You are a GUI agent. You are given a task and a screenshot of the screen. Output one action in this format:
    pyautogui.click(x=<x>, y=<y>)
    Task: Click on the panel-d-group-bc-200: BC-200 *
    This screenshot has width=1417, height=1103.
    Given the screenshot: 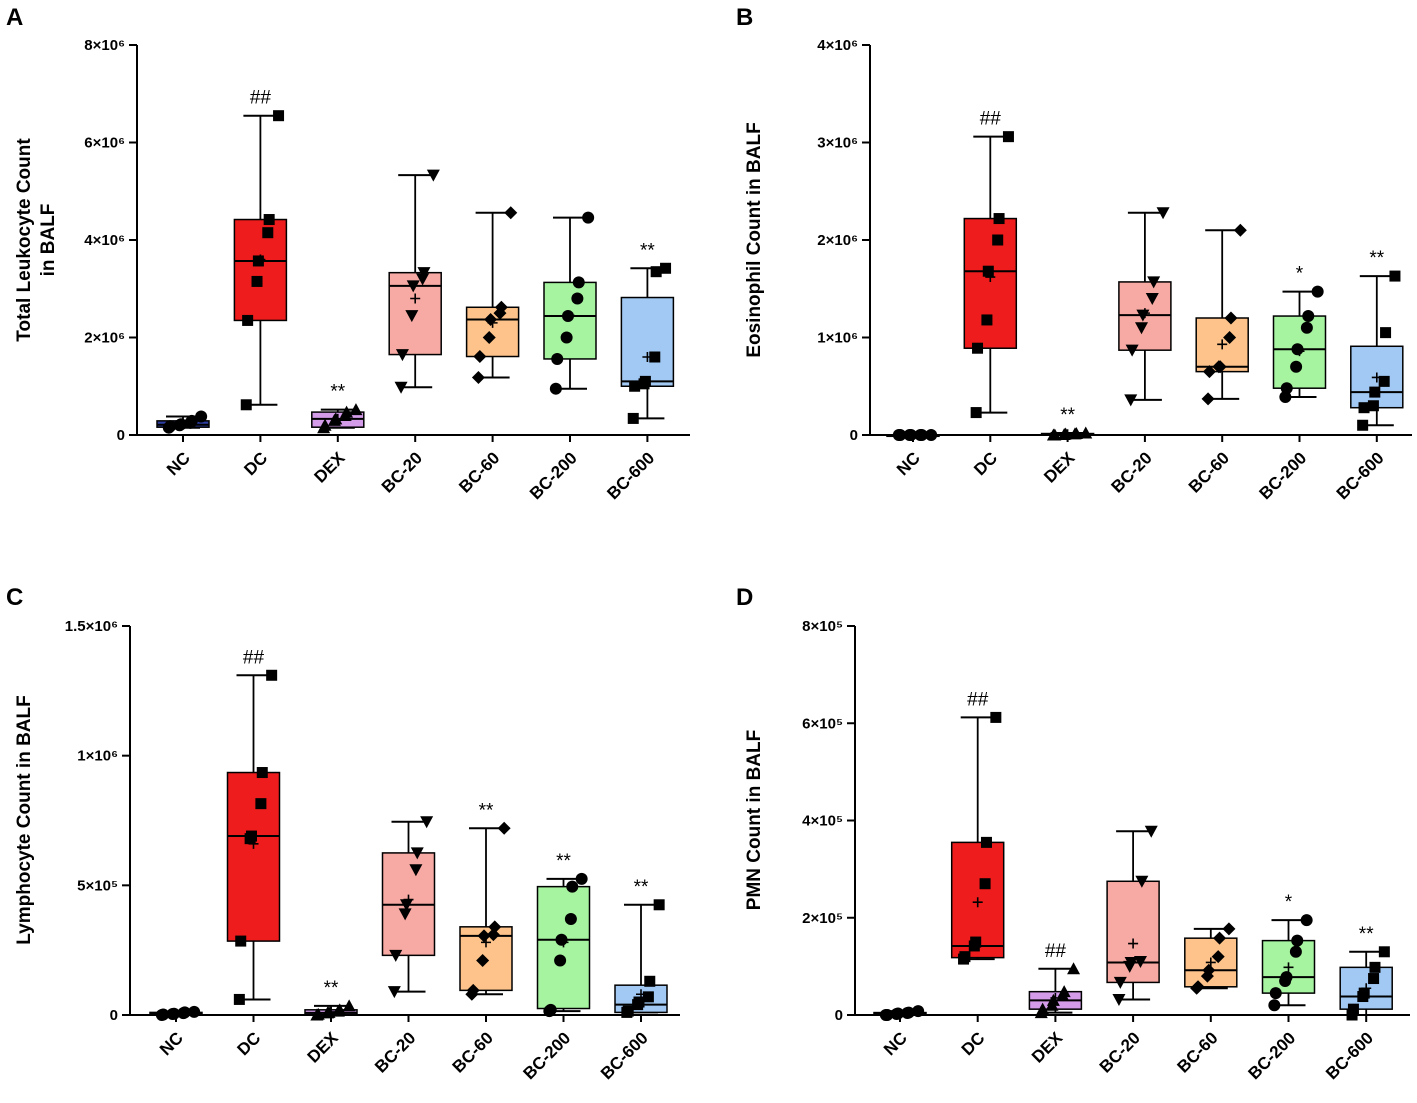 What is the action you would take?
    pyautogui.click(x=1280, y=987)
    